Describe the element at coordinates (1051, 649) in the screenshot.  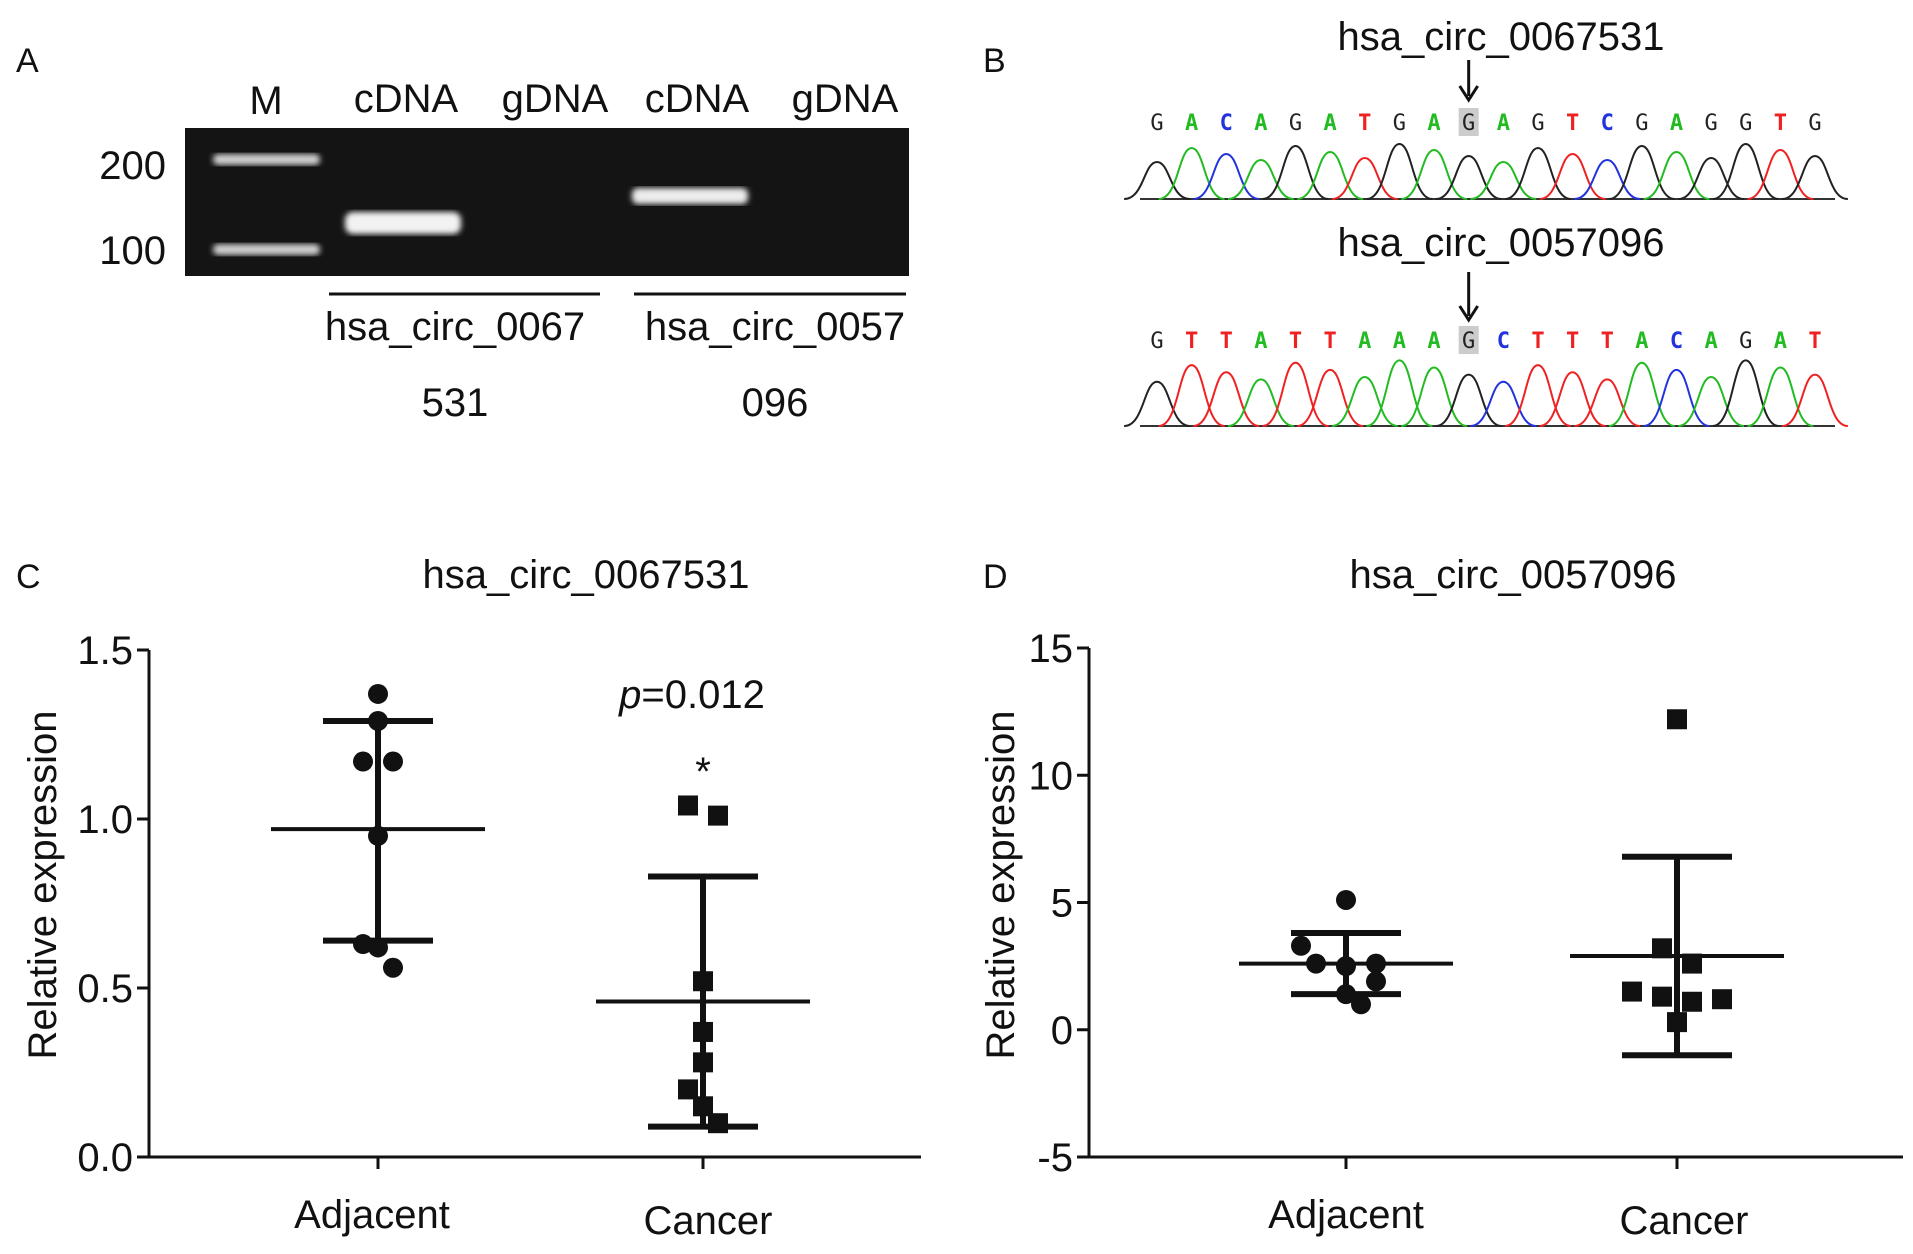
I see `y-tick-label: 15` at that location.